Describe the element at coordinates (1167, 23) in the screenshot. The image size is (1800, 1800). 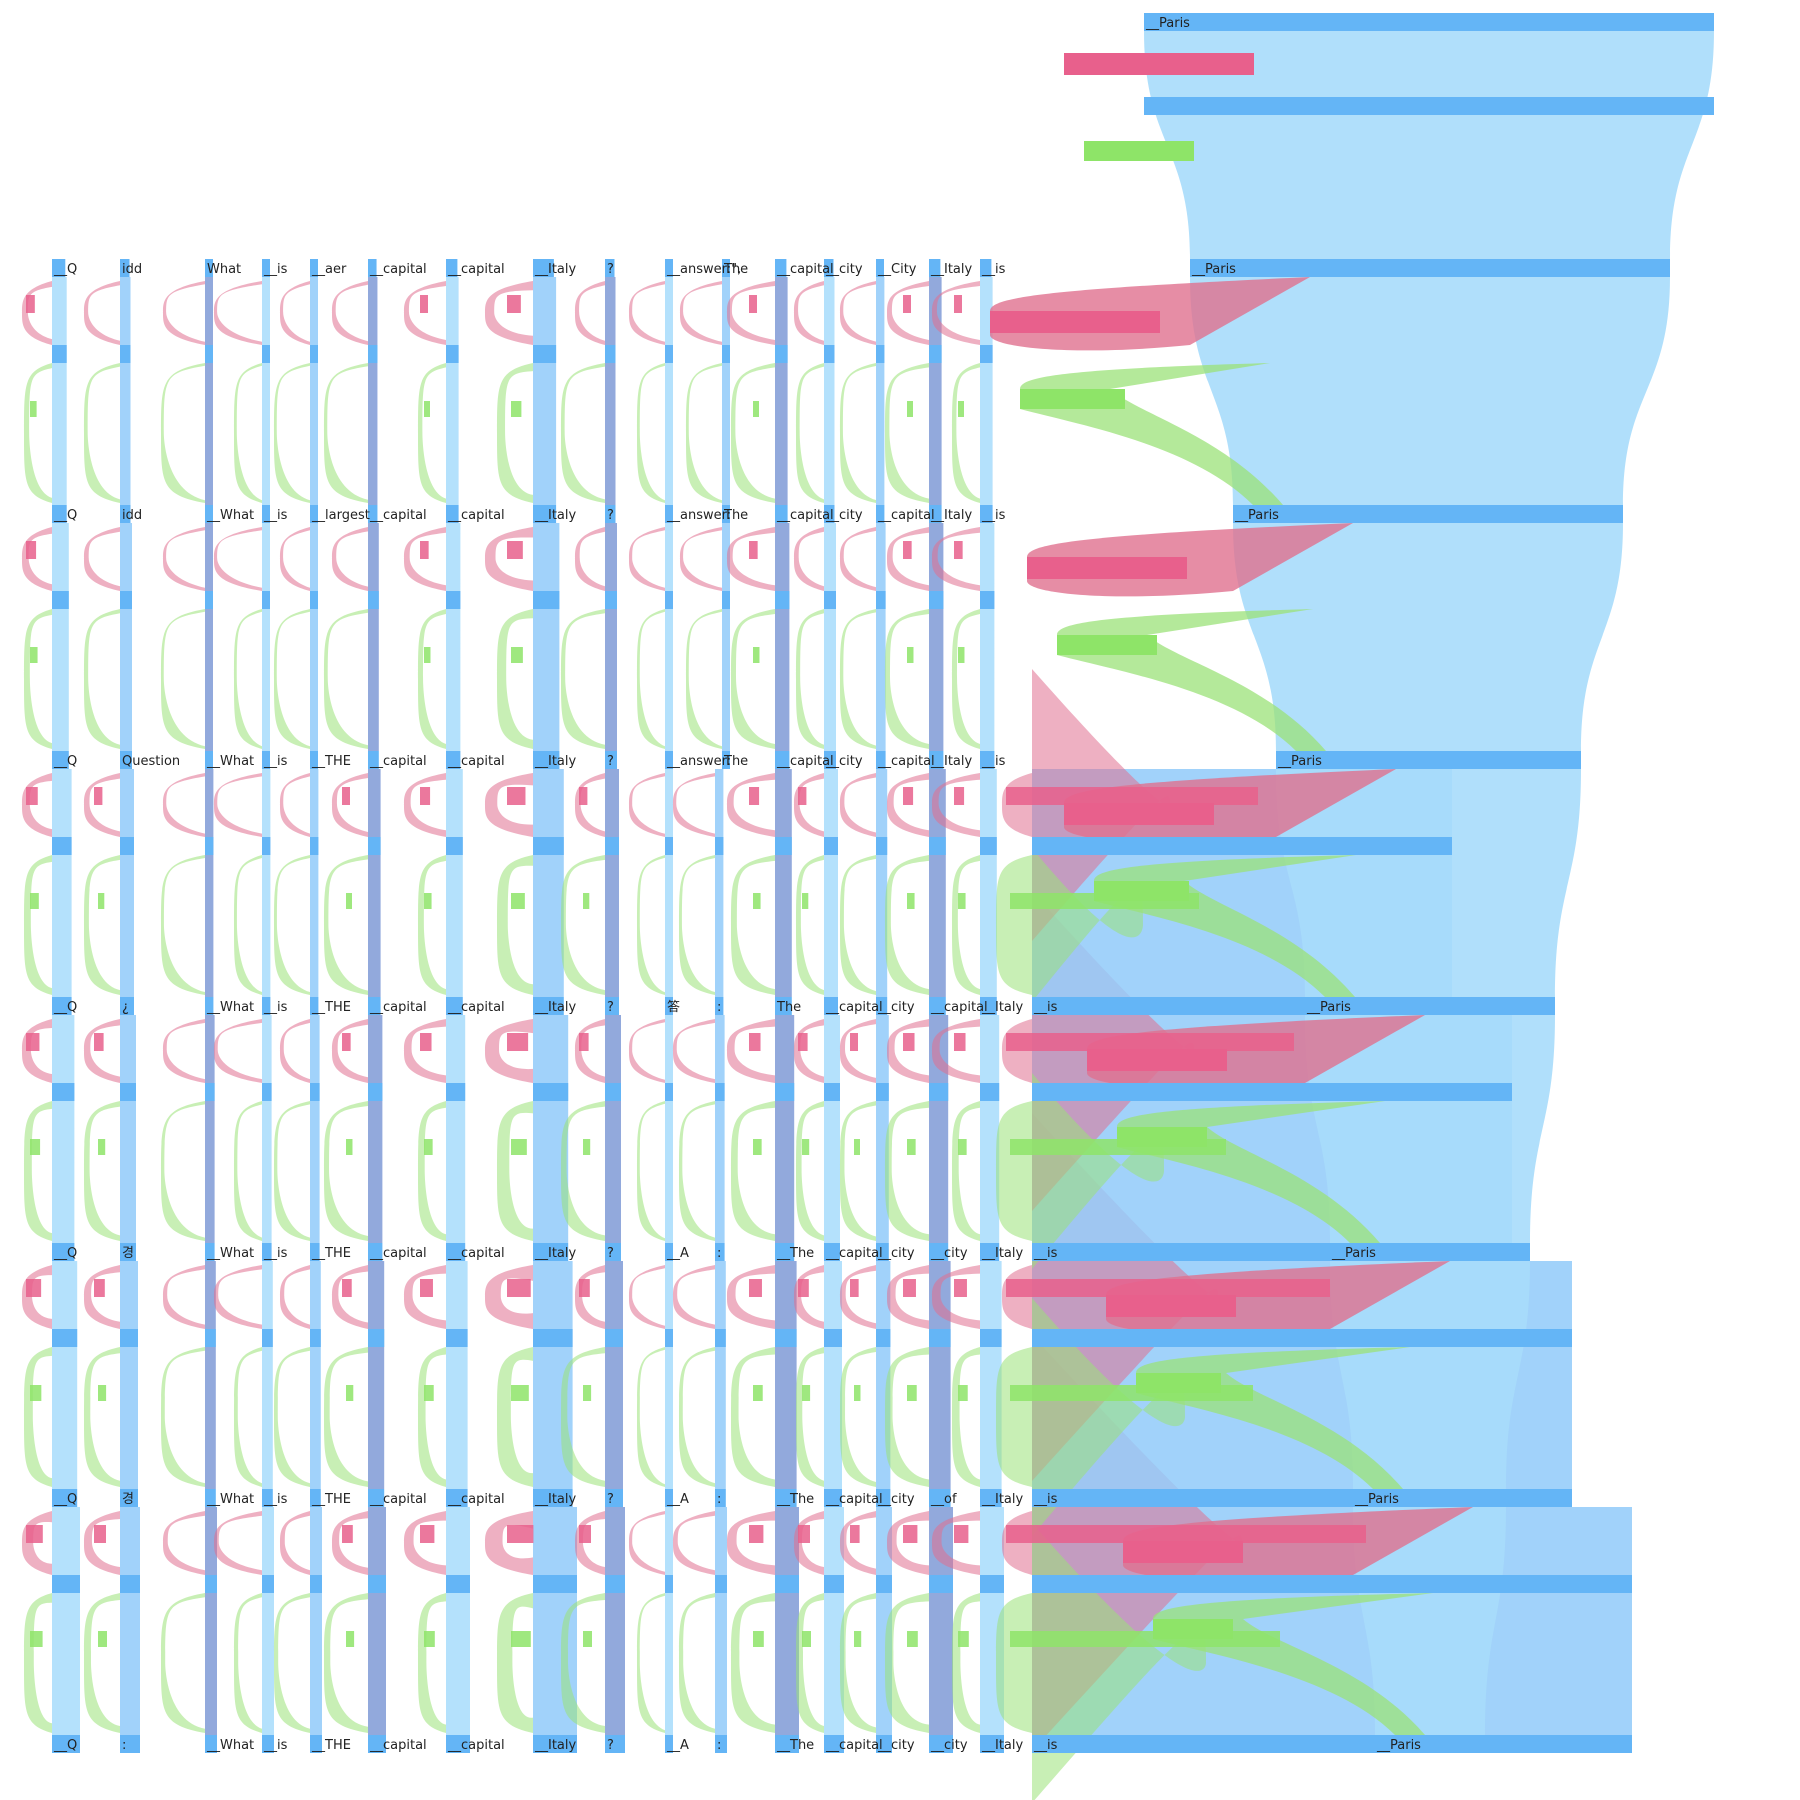
I see `output-token-label: __Paris` at that location.